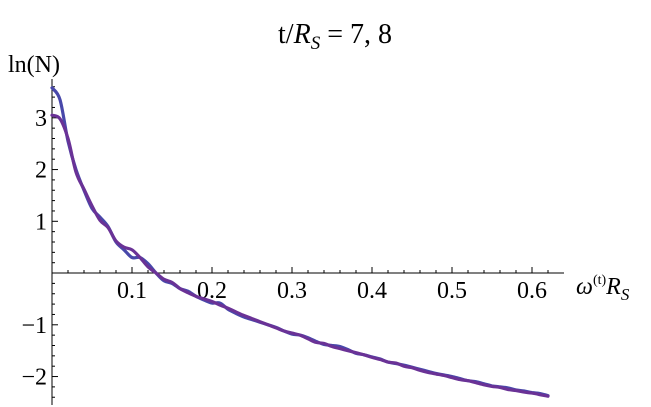  What do you see at coordinates (41, 119) in the screenshot?
I see `y-tick-label: 3` at bounding box center [41, 119].